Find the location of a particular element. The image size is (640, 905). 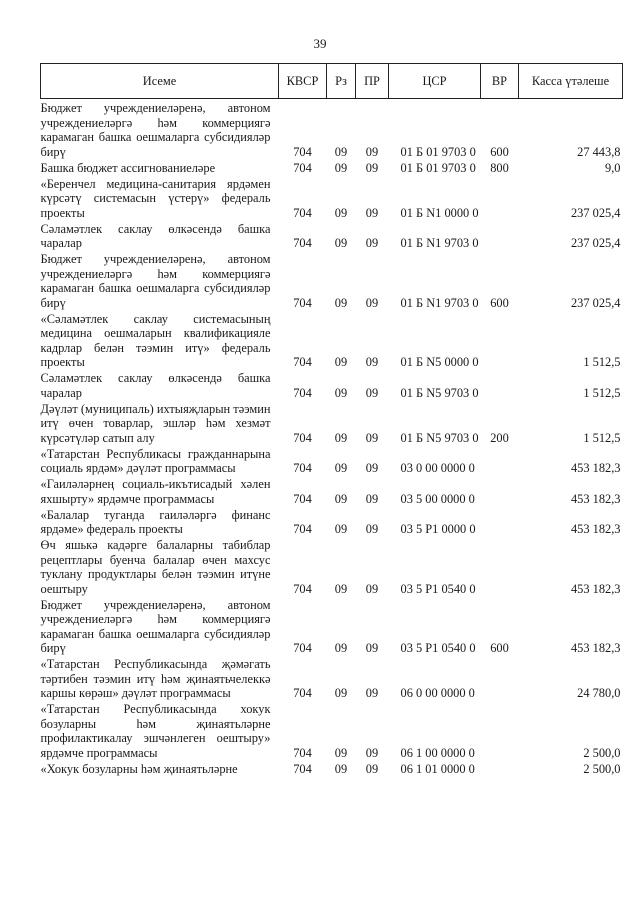

header-pr: ПР is located at coordinates (372, 81).